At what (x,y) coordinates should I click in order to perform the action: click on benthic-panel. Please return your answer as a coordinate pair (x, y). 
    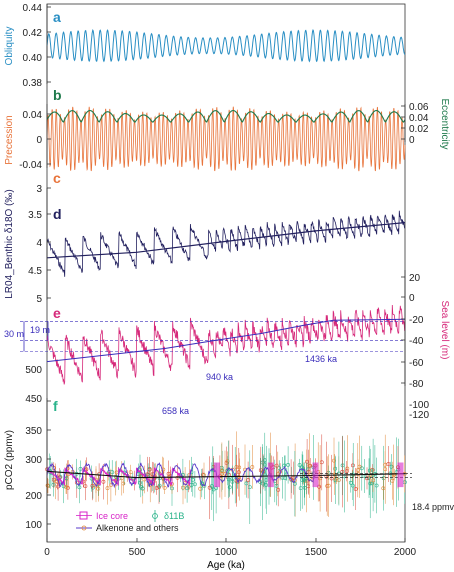
    Looking at the image, I should click on (226, 243).